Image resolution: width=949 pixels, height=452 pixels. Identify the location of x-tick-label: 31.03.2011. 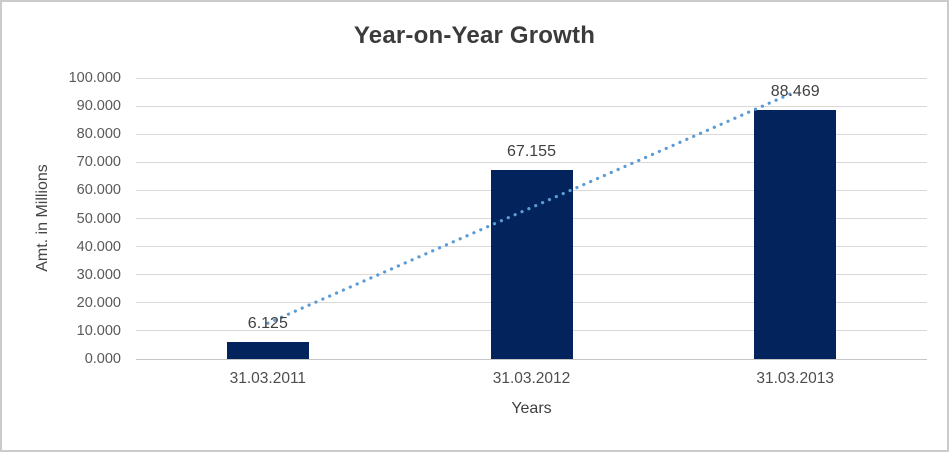
(268, 378).